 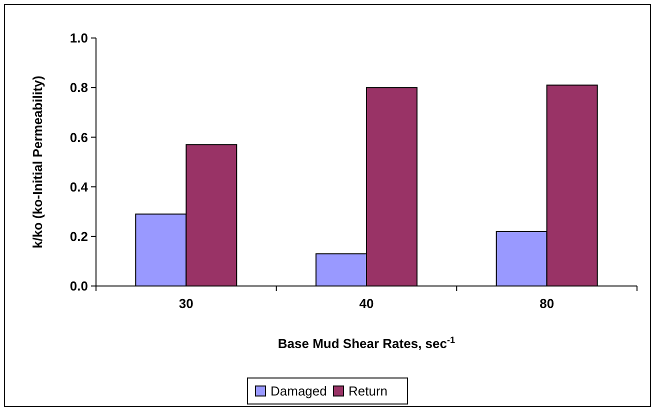 What do you see at coordinates (79, 186) in the screenshot?
I see `y-tick-label: 0.4` at bounding box center [79, 186].